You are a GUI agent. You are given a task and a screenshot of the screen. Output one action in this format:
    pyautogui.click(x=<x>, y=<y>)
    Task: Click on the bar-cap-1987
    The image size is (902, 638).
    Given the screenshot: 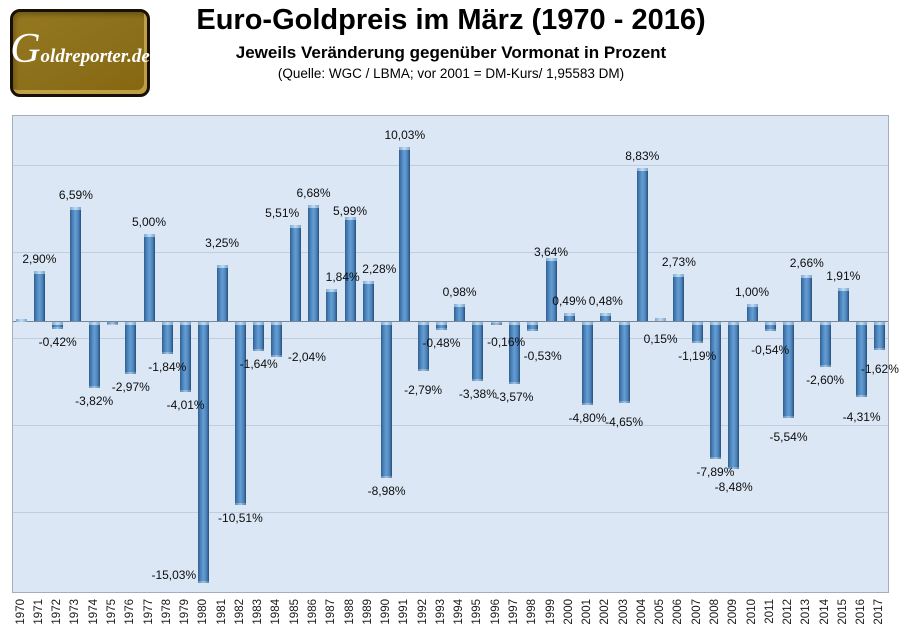 What is the action you would take?
    pyautogui.click(x=332, y=290)
    